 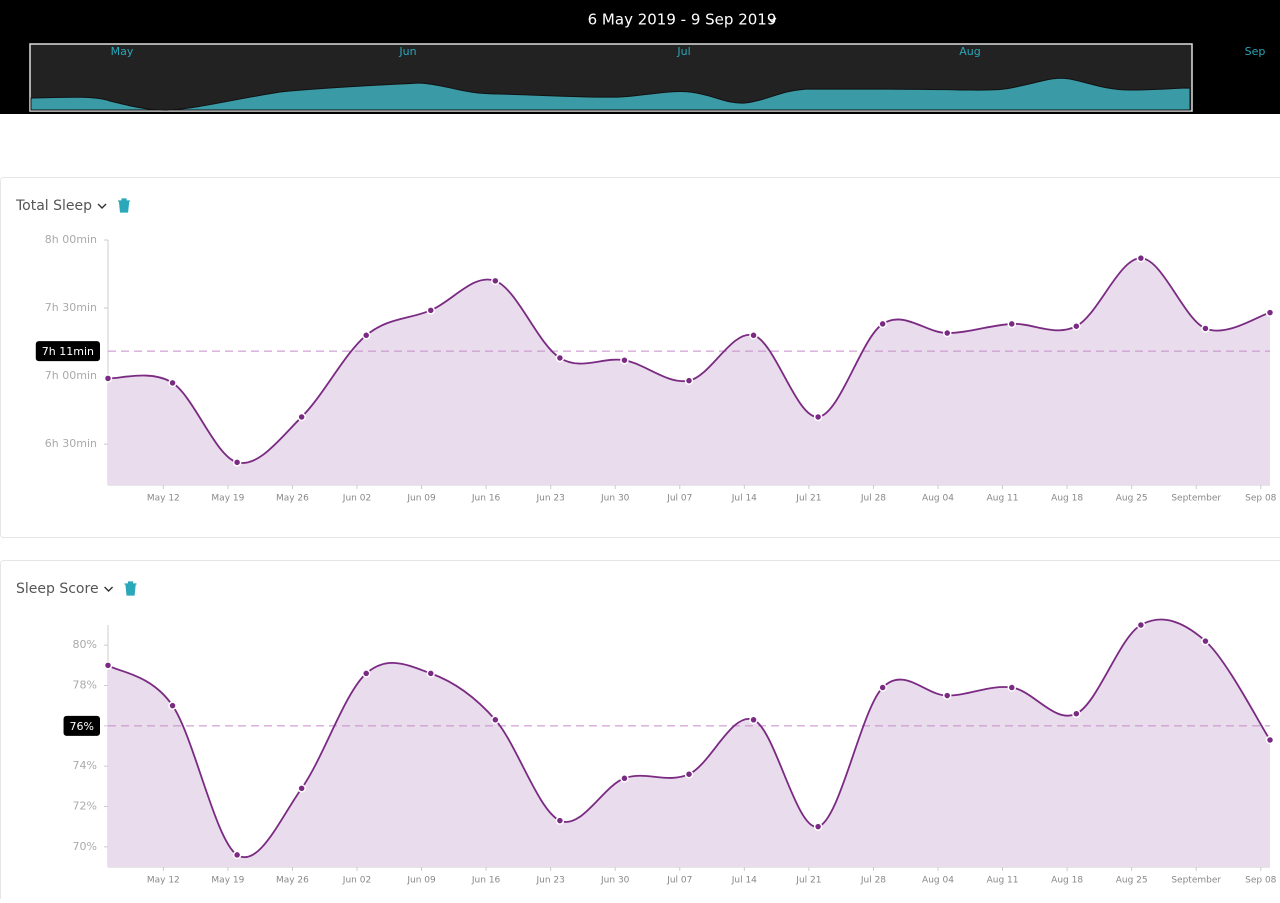 What do you see at coordinates (85, 644) in the screenshot?
I see `y-tick-label: 80%` at bounding box center [85, 644].